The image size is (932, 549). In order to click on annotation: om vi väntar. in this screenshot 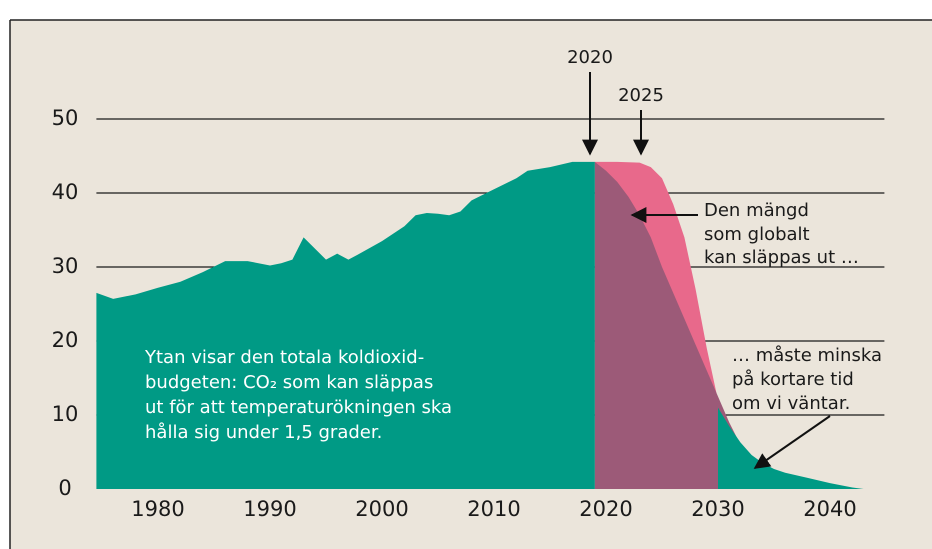, I will do `click(791, 403)`.